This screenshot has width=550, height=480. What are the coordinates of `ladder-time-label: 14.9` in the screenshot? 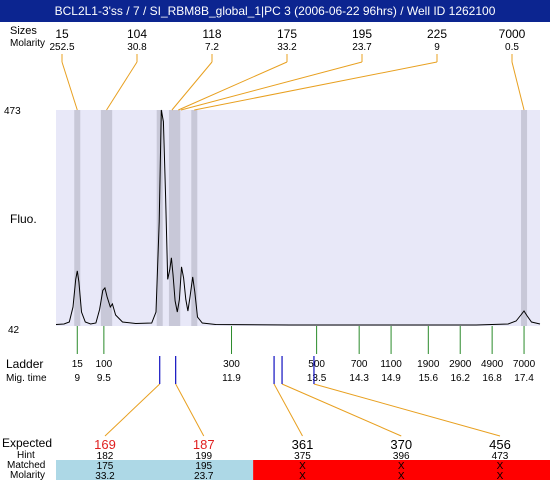 It's located at (391, 378).